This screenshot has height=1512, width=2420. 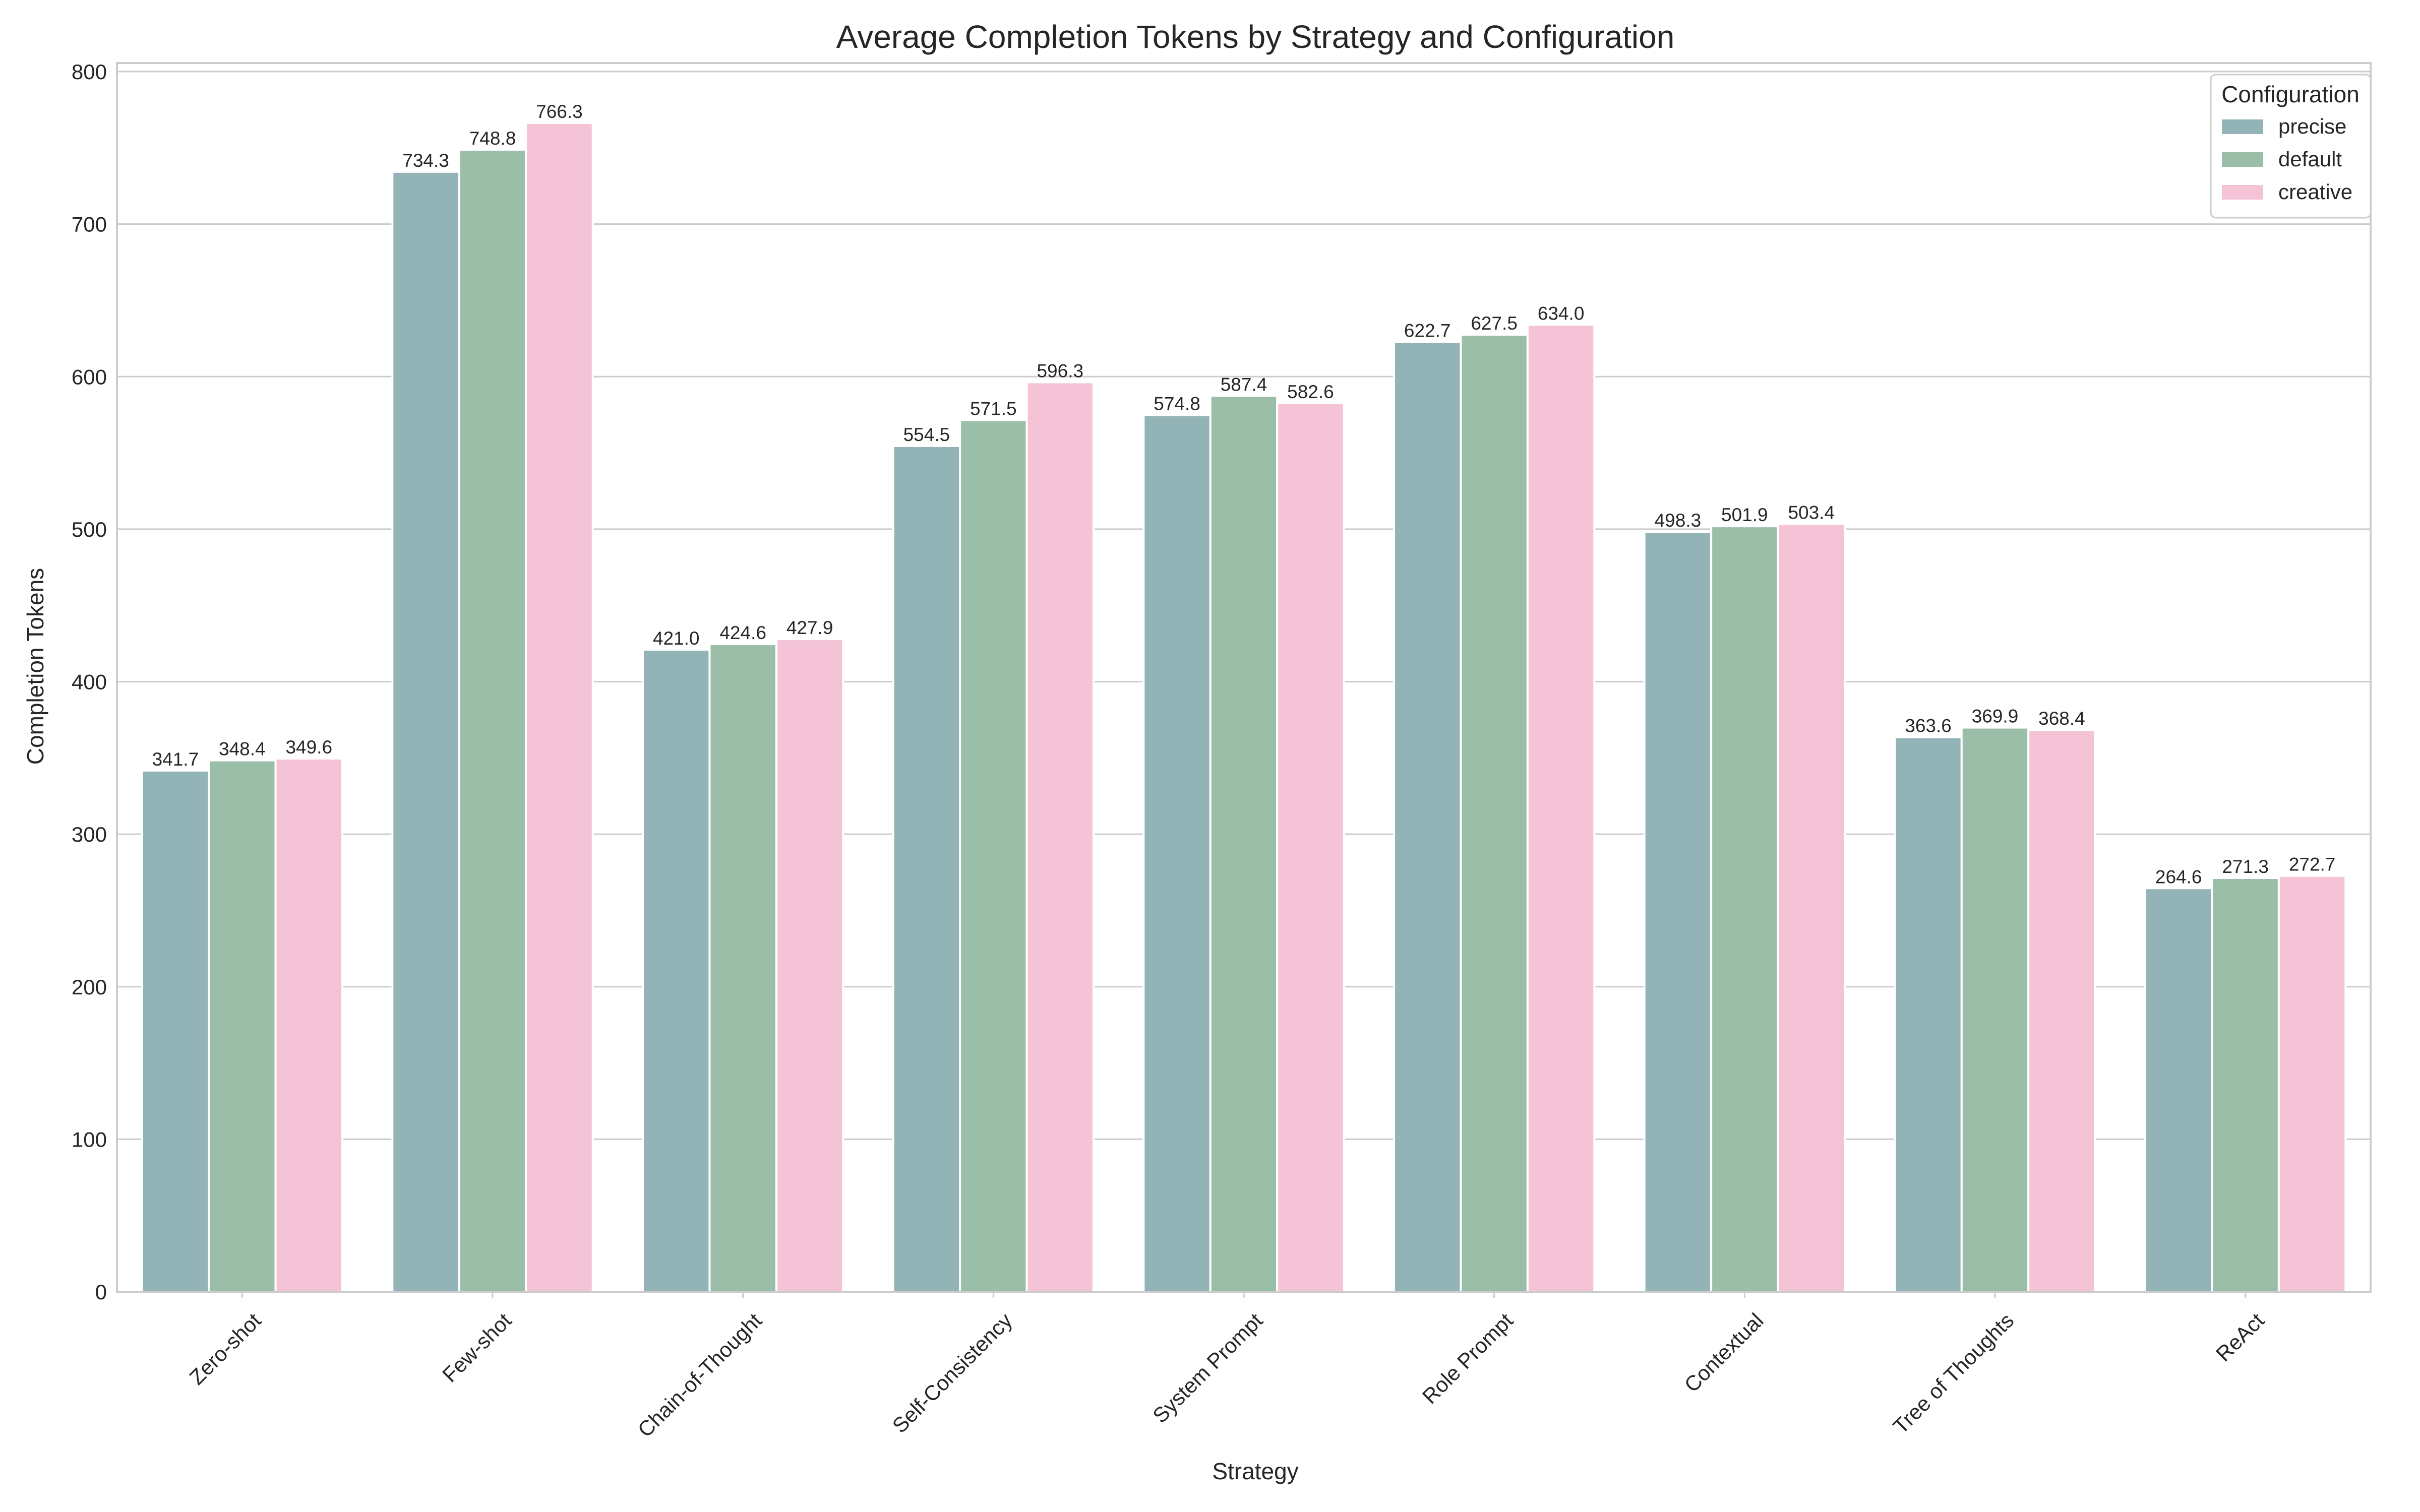 What do you see at coordinates (425, 160) in the screenshot?
I see `value-label-precise-1: 734.3` at bounding box center [425, 160].